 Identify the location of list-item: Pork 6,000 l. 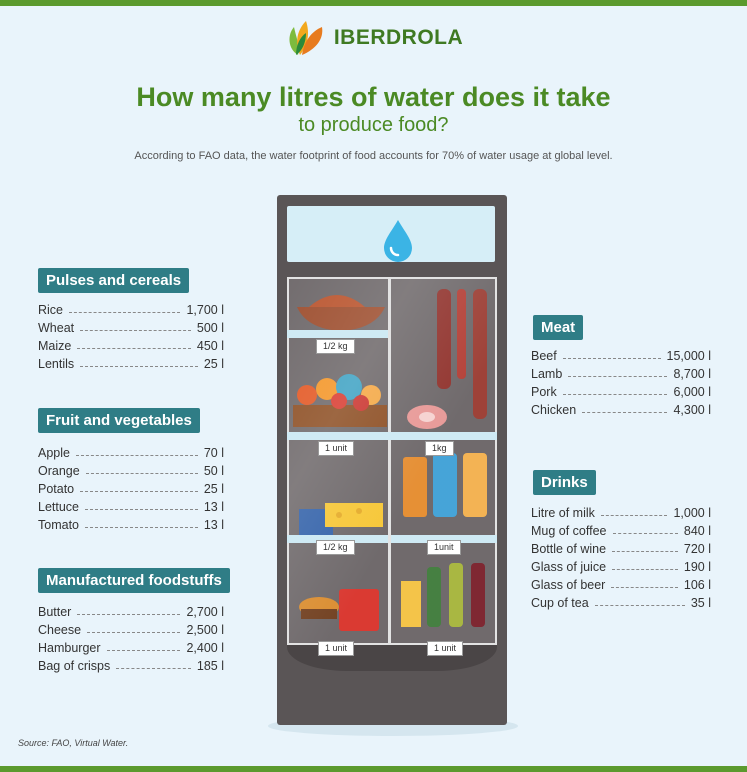
(621, 392).